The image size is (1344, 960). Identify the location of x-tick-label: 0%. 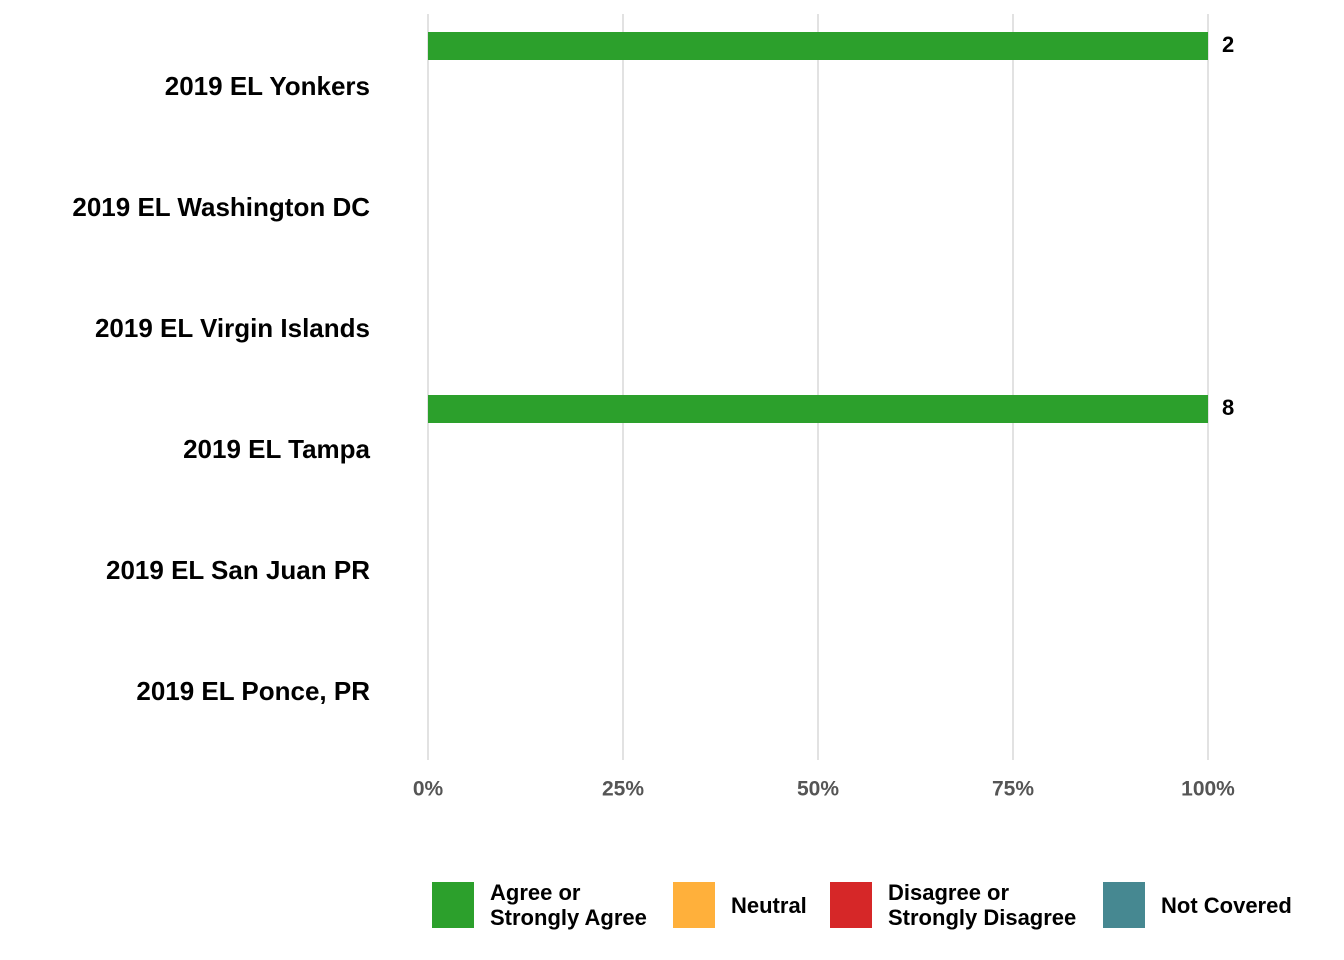
(428, 789).